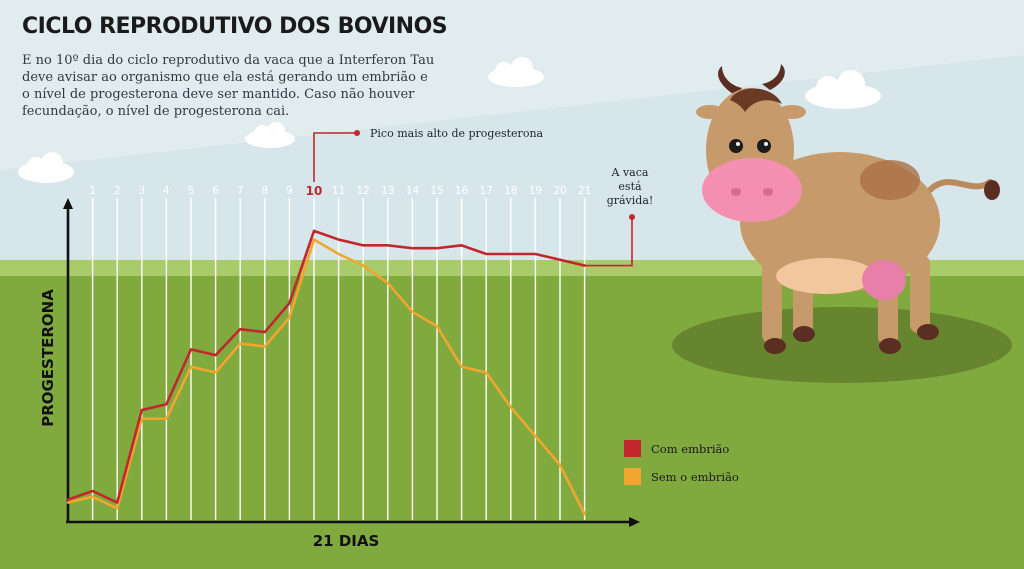  What do you see at coordinates (630, 172) in the screenshot?
I see `pregnant-line-1: A vaca` at bounding box center [630, 172].